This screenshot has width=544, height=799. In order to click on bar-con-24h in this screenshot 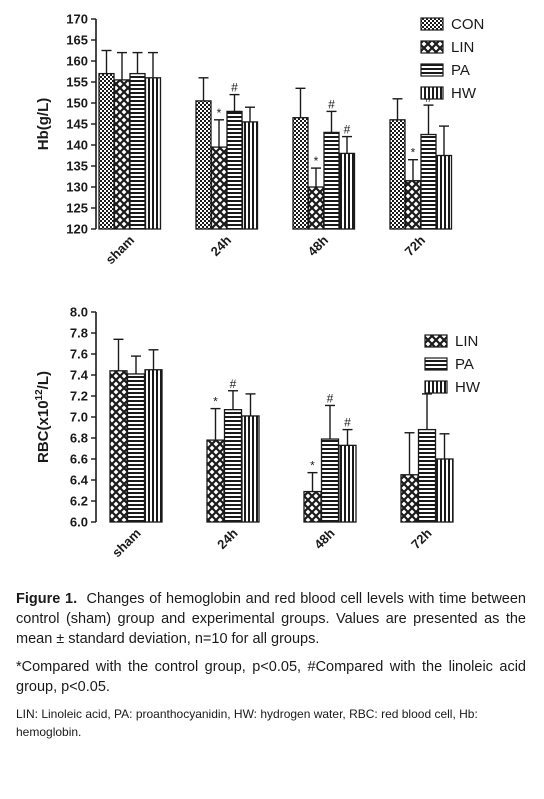, I will do `click(203, 165)`.